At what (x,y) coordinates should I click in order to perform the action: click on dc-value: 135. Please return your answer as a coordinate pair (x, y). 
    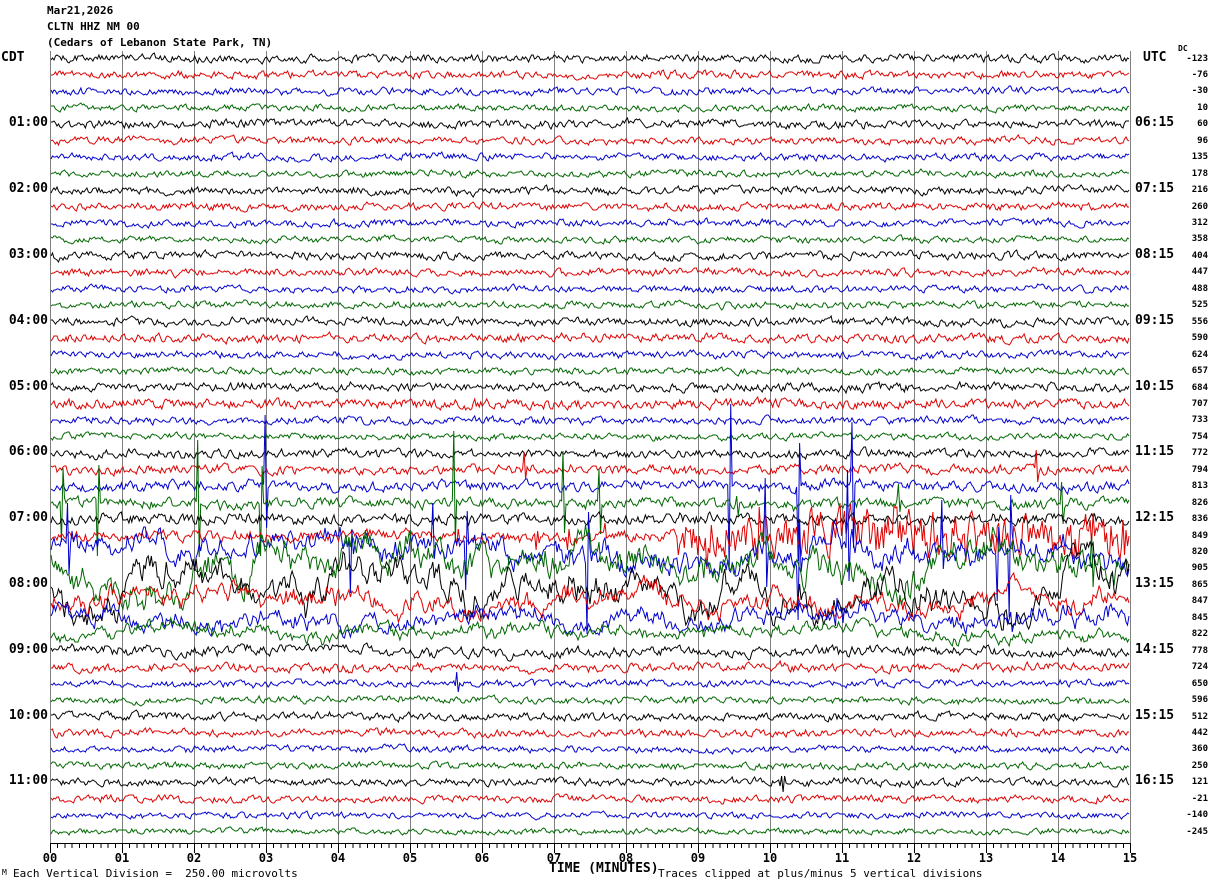
    Looking at the image, I should click on (1199, 157).